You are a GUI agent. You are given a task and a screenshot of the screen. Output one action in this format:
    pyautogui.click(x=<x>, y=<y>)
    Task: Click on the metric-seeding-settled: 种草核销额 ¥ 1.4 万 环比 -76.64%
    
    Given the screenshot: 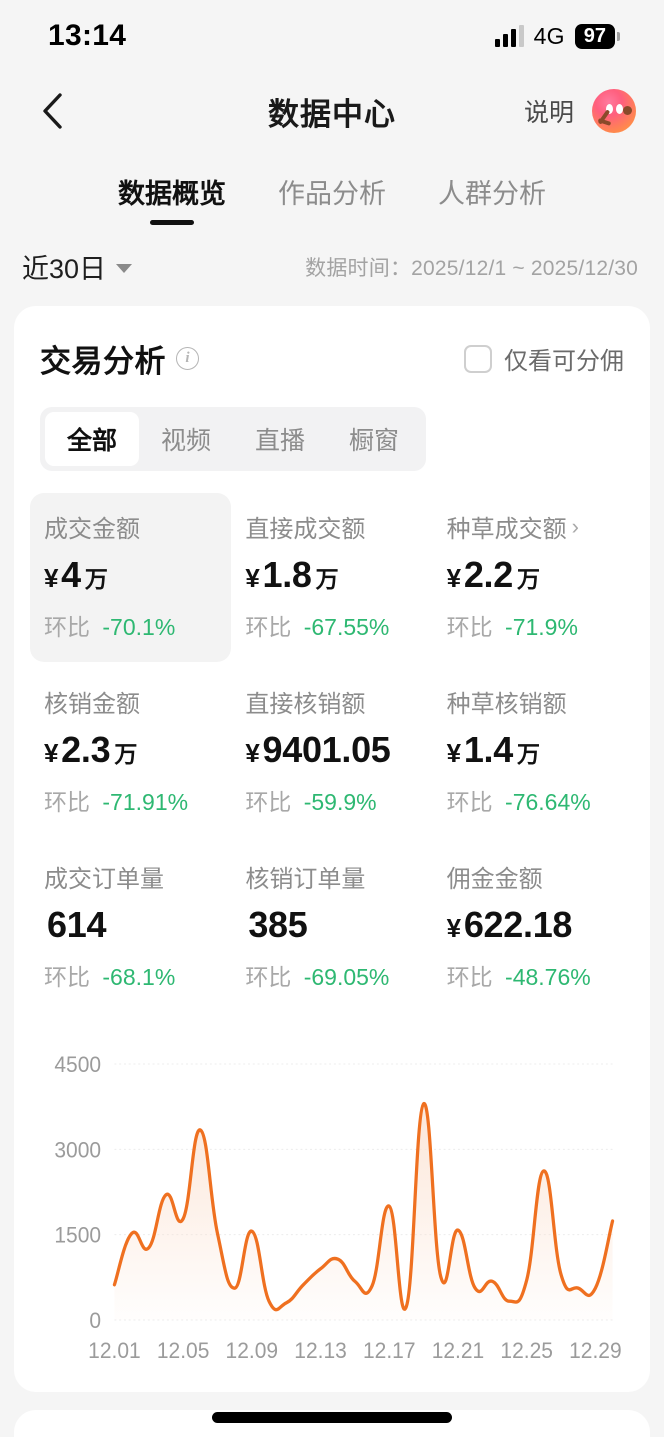 What is the action you would take?
    pyautogui.click(x=533, y=752)
    